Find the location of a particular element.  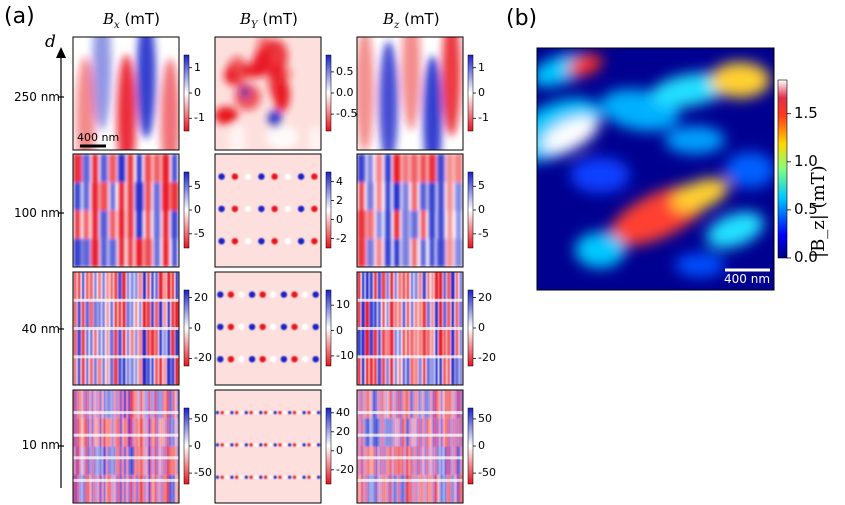

column-title-subscript: Y is located at coordinates (254, 25).